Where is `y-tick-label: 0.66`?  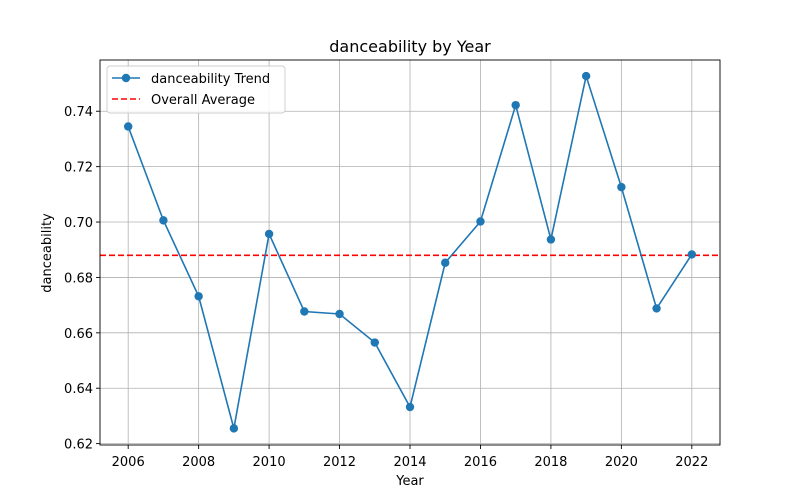
y-tick-label: 0.66 is located at coordinates (78, 334).